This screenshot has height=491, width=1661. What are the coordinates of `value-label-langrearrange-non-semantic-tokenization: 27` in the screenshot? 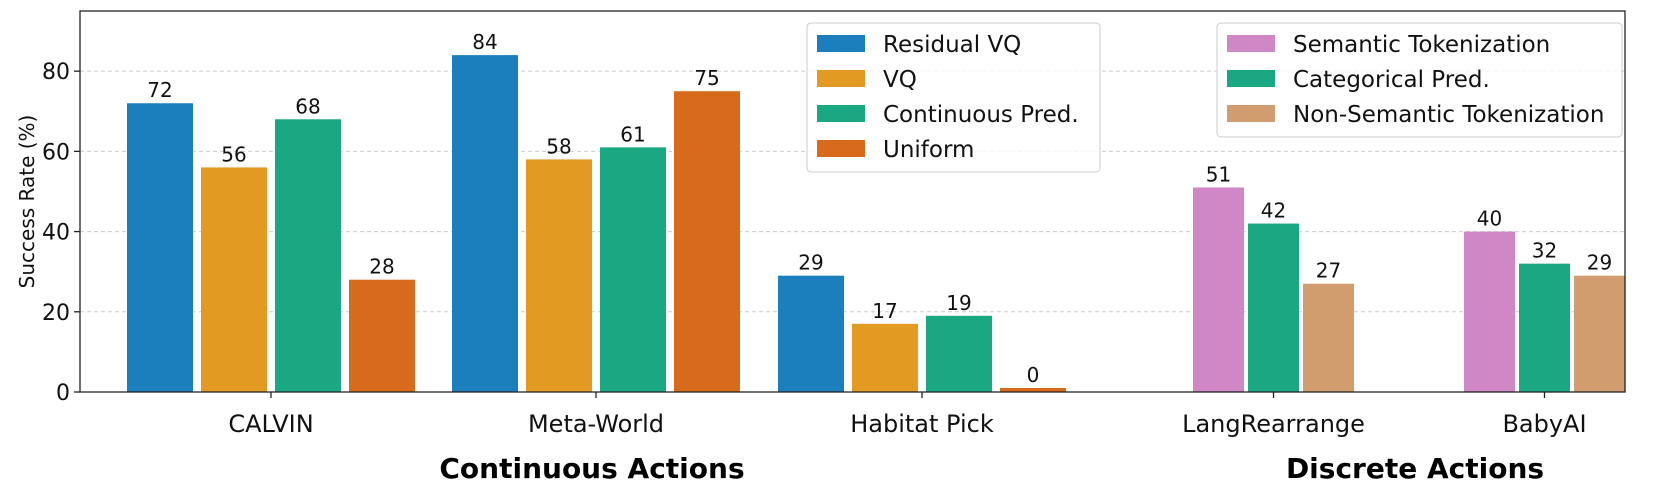 It's located at (1328, 271).